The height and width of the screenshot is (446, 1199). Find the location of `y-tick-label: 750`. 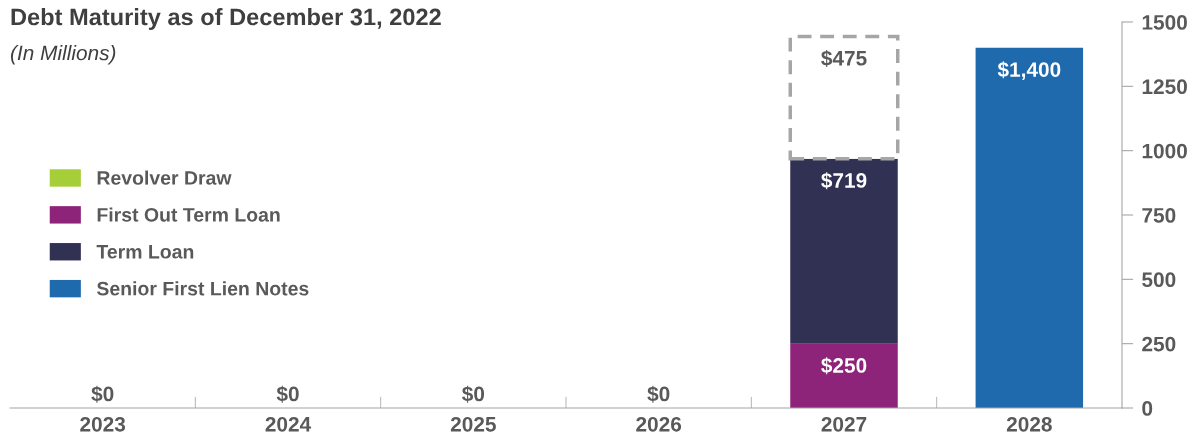

y-tick-label: 750 is located at coordinates (1159, 215).